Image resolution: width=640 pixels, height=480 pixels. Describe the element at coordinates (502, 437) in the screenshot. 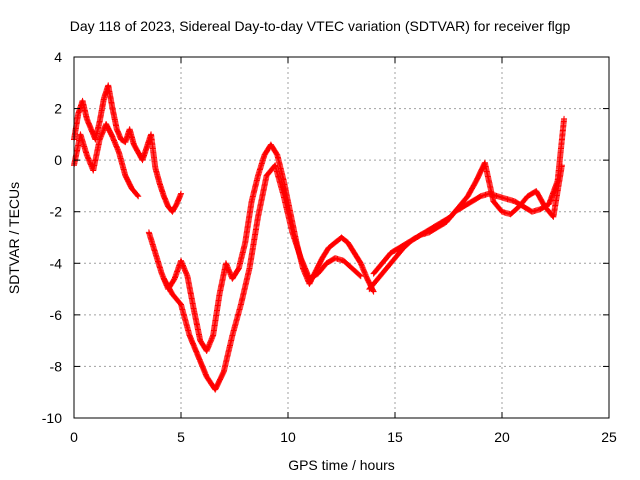

I see `x-tick-label: 20` at that location.